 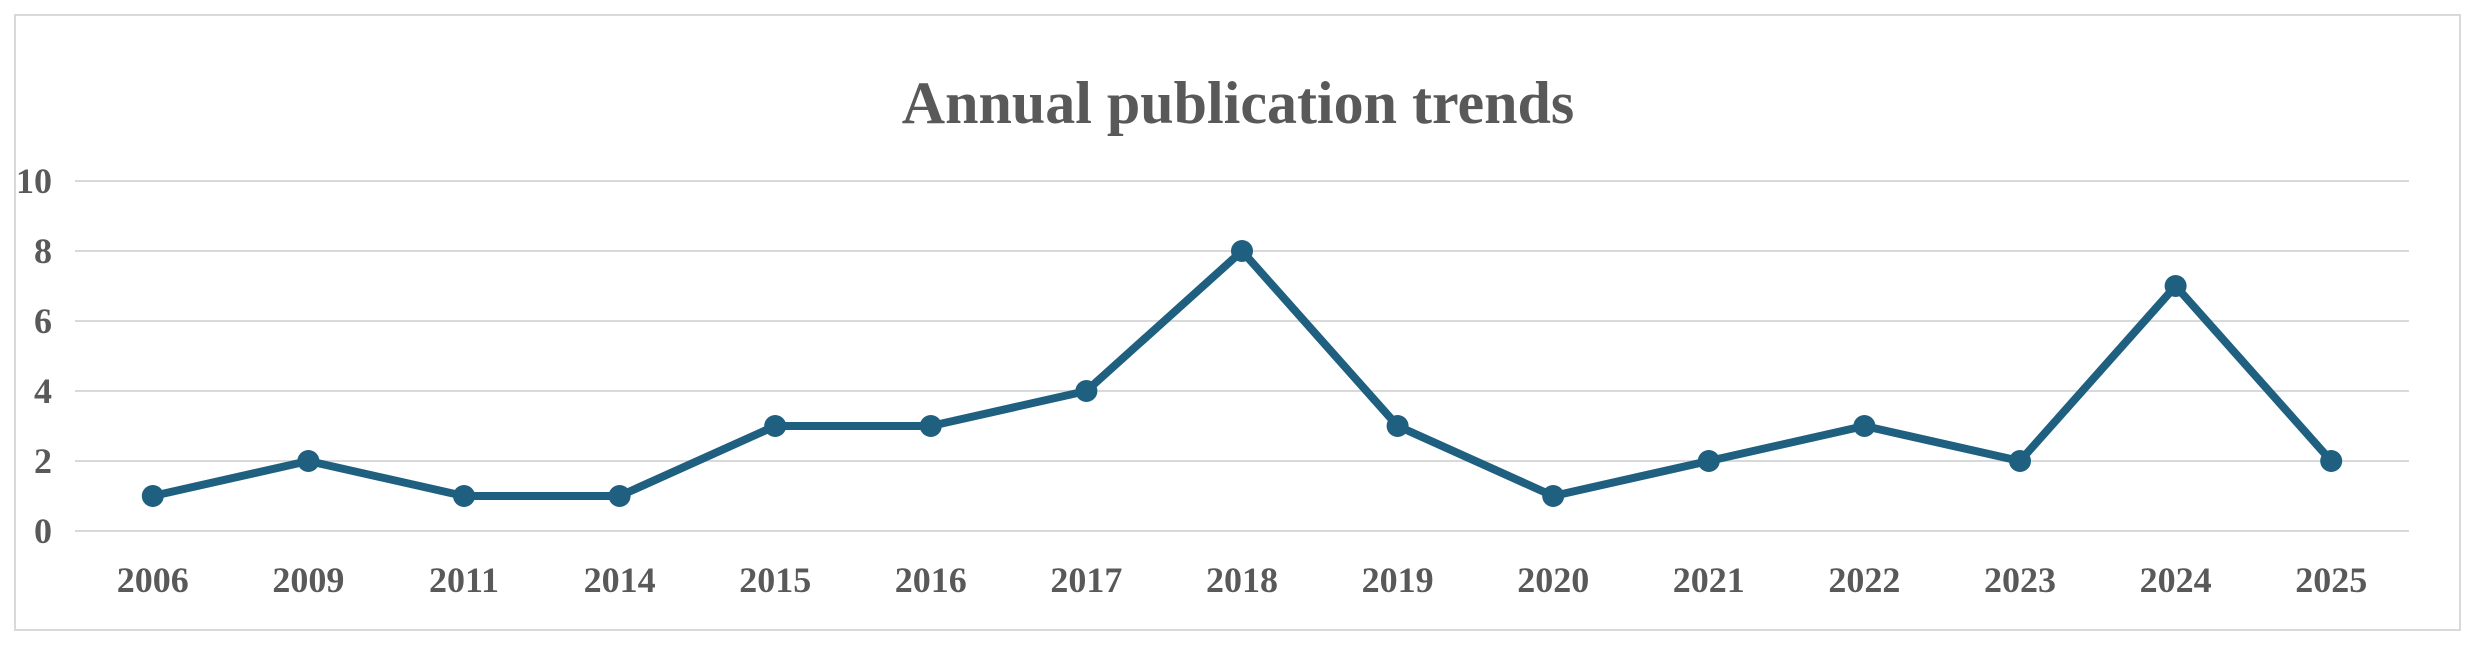 What do you see at coordinates (775, 426) in the screenshot?
I see `data-point-2015` at bounding box center [775, 426].